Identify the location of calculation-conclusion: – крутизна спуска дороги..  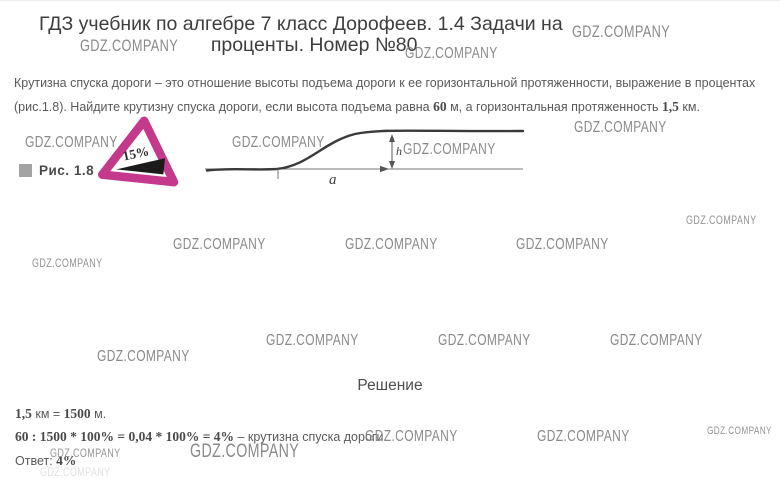
(310, 437).